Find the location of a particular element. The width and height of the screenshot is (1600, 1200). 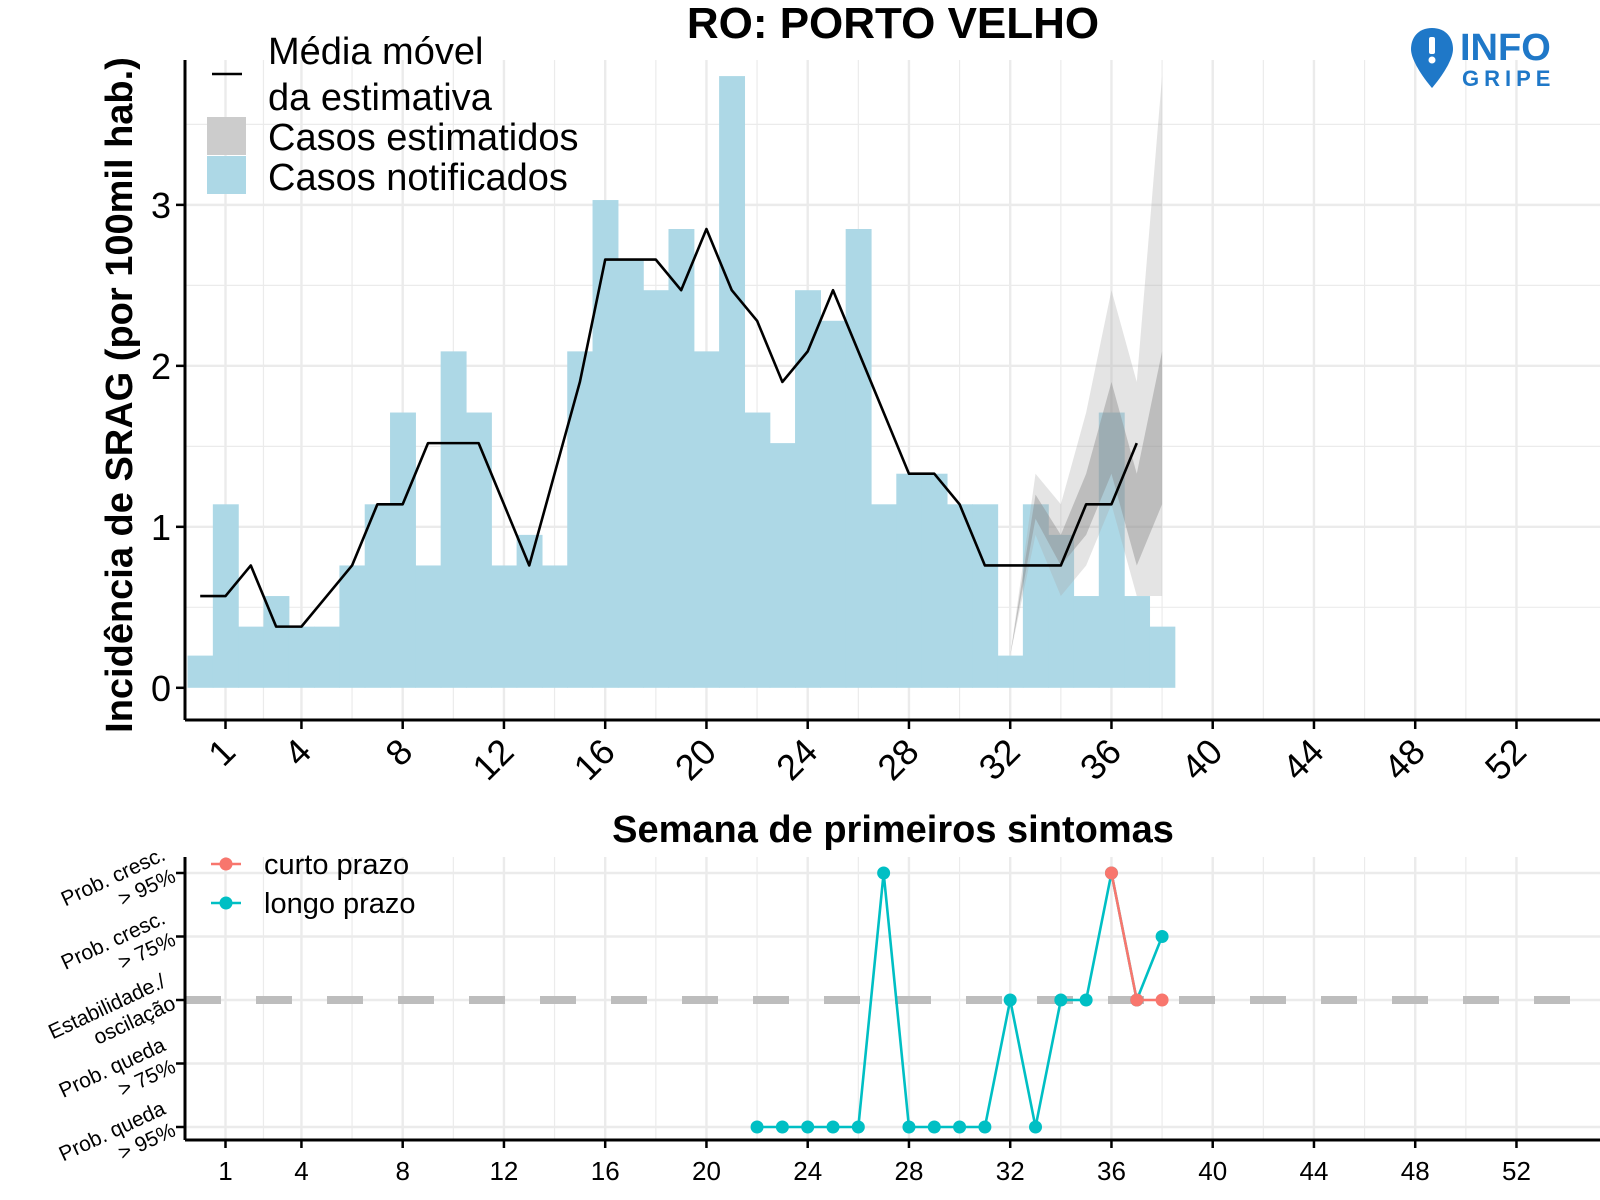

legend-label-line-1: Média móvel is located at coordinates (375, 52).